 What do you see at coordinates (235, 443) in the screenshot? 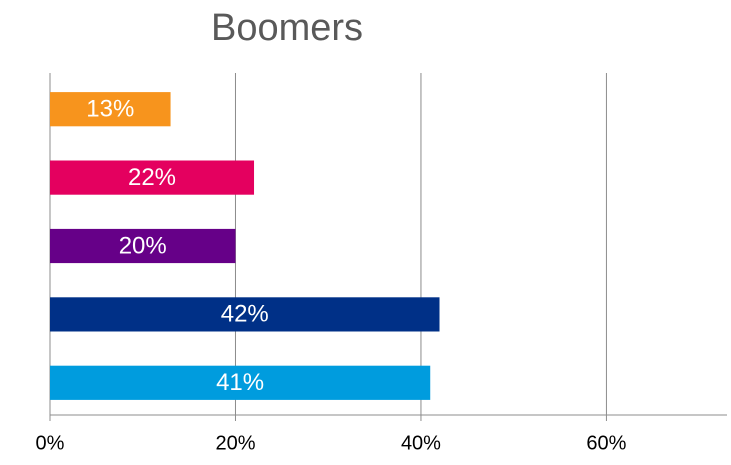
I see `x-tick-label: 20%` at bounding box center [235, 443].